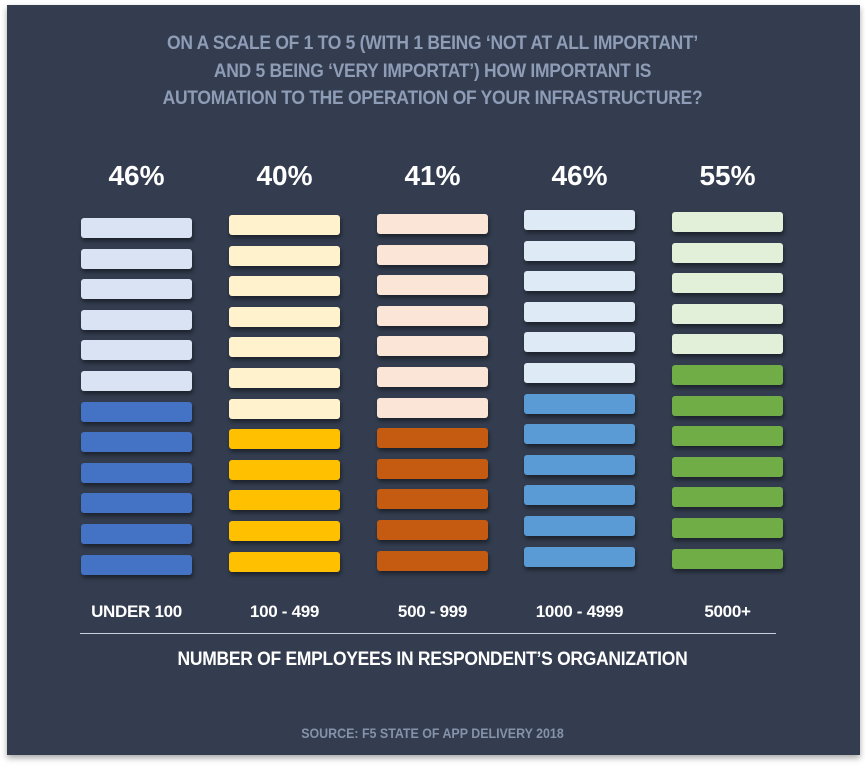 This screenshot has height=768, width=865. Describe the element at coordinates (428, 633) in the screenshot. I see `axis-divider` at that location.